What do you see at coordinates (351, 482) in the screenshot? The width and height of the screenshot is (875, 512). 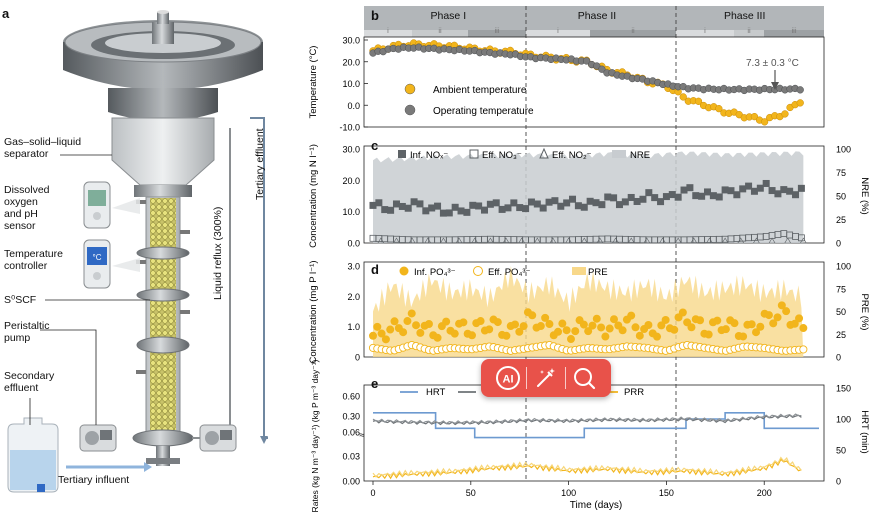 I see `y-tick-label: 0.00` at bounding box center [351, 482].